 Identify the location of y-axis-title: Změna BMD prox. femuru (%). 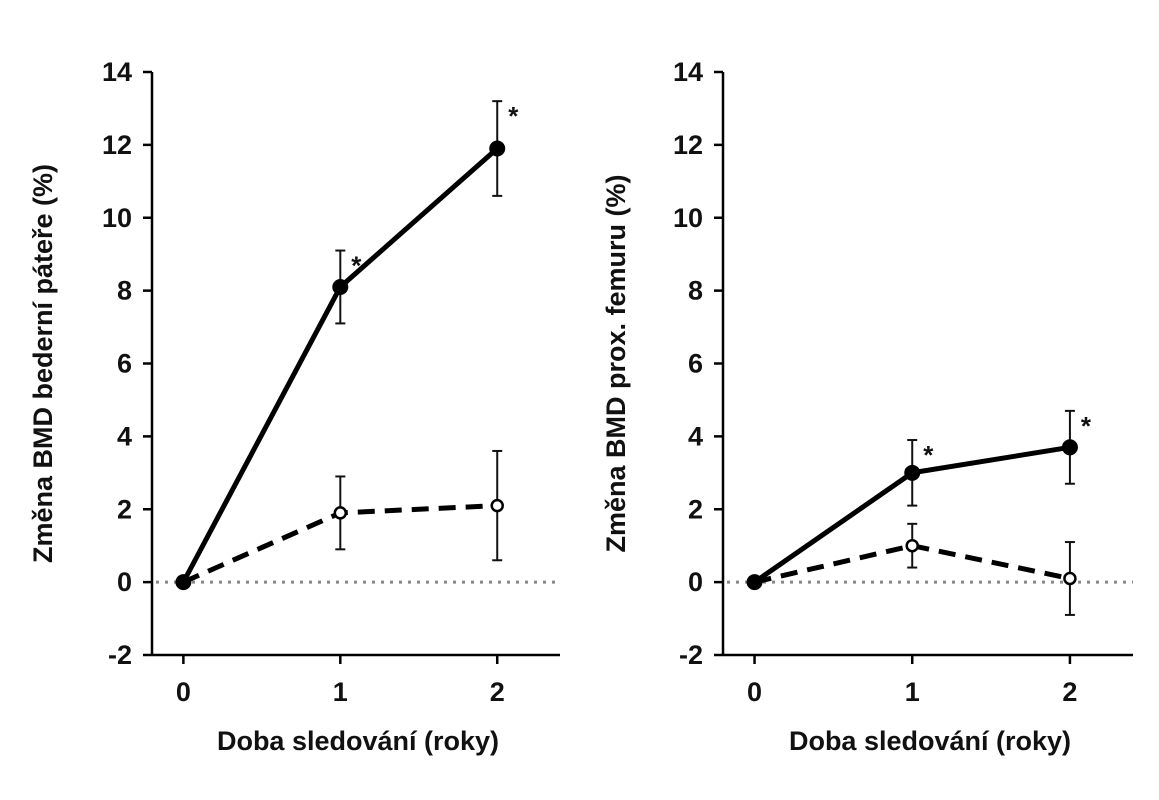
(616, 363).